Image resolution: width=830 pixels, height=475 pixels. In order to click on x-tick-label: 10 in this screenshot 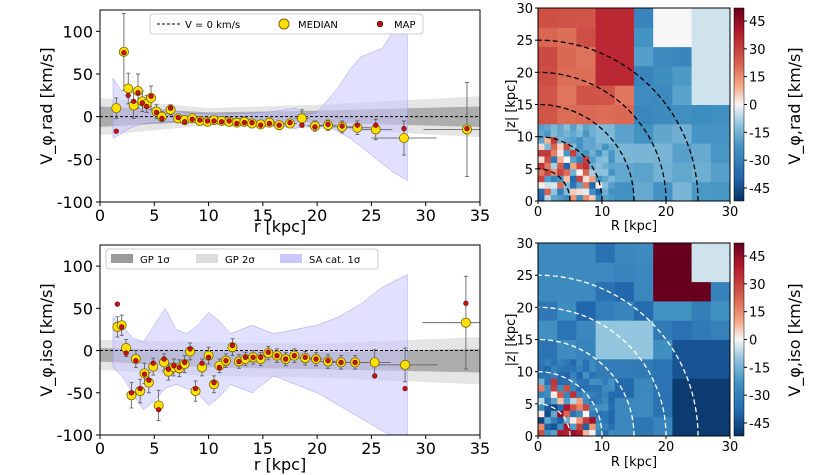, I will do `click(602, 212)`.